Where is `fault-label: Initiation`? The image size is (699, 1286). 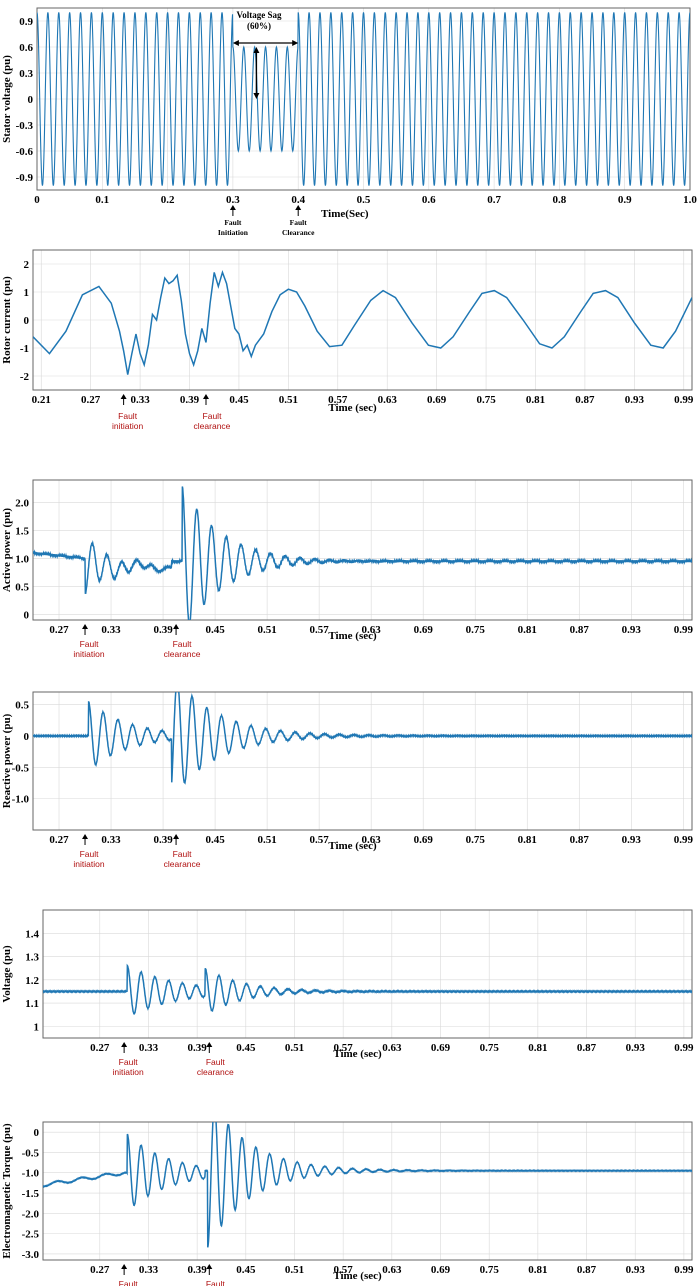
fault-label: Initiation is located at coordinates (233, 232).